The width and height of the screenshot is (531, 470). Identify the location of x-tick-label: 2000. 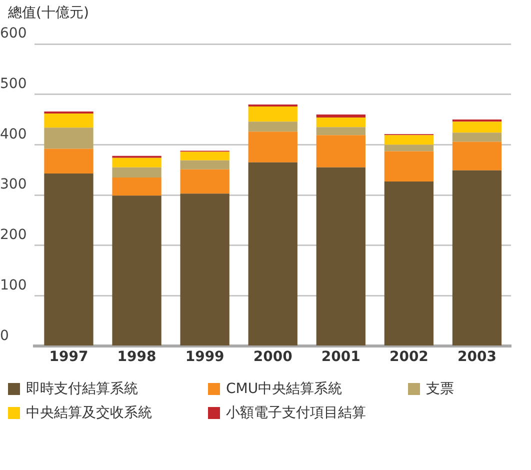
(273, 357).